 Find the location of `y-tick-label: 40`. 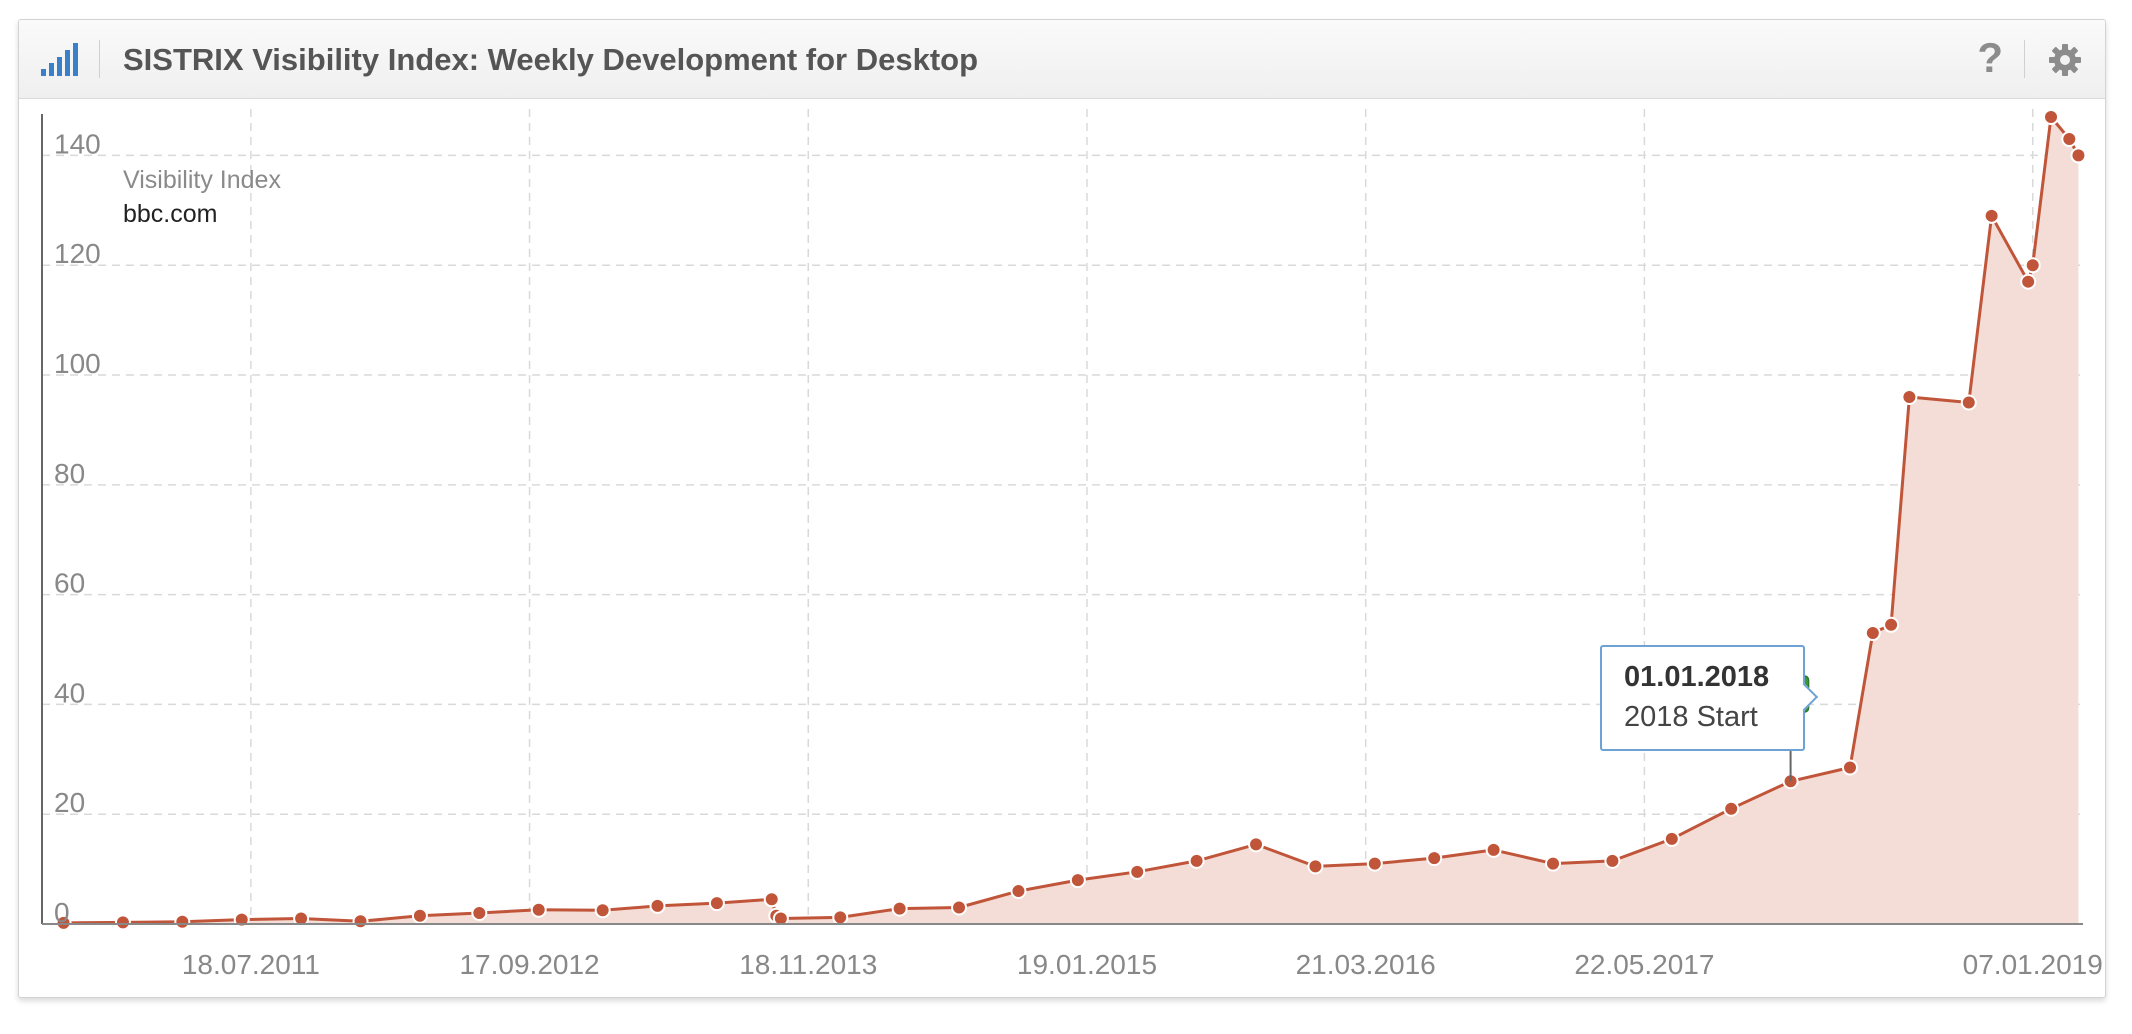

y-tick-label: 40 is located at coordinates (69, 692).